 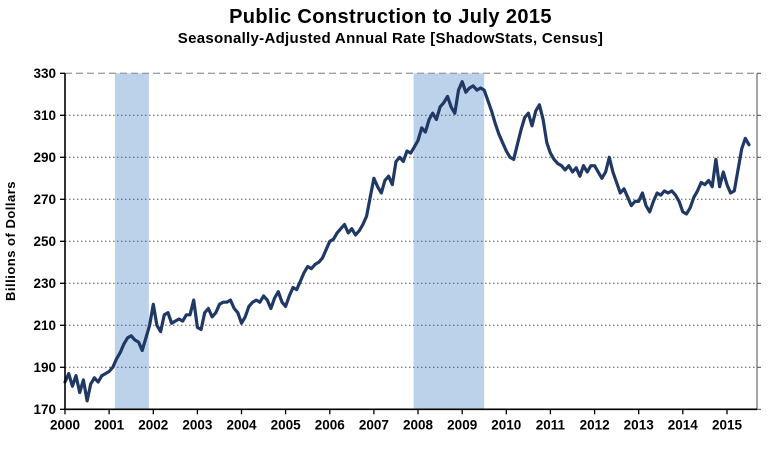 What do you see at coordinates (153, 424) in the screenshot?
I see `x-tick-label: 2002` at bounding box center [153, 424].